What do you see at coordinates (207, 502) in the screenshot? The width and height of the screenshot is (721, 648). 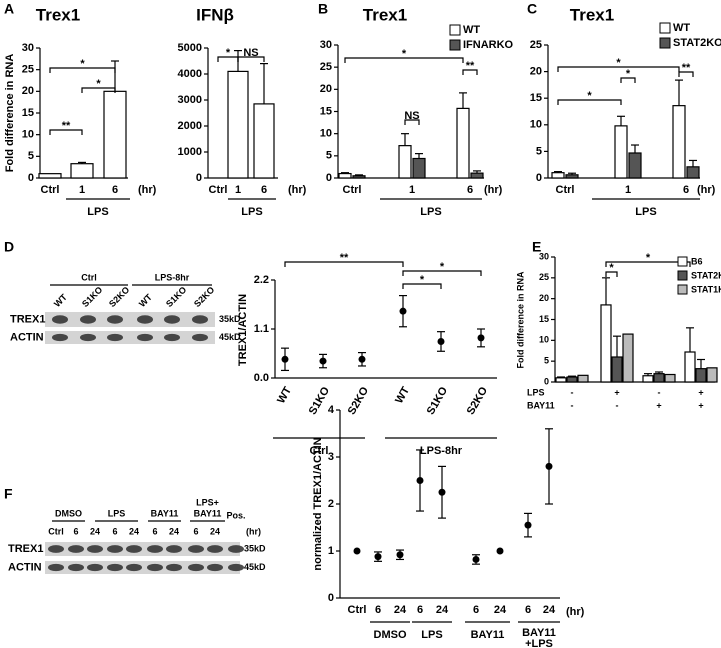 I see `group-label: LPS+` at bounding box center [207, 502].